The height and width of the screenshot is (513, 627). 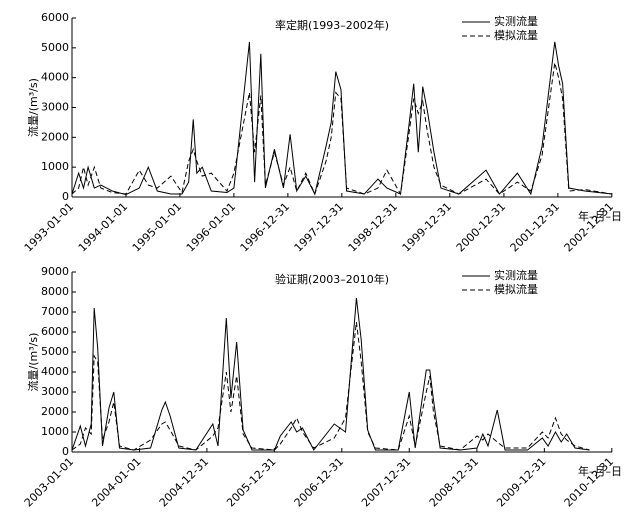 I want to click on x-tick-label: 2004-01-01, so click(x=116, y=482).